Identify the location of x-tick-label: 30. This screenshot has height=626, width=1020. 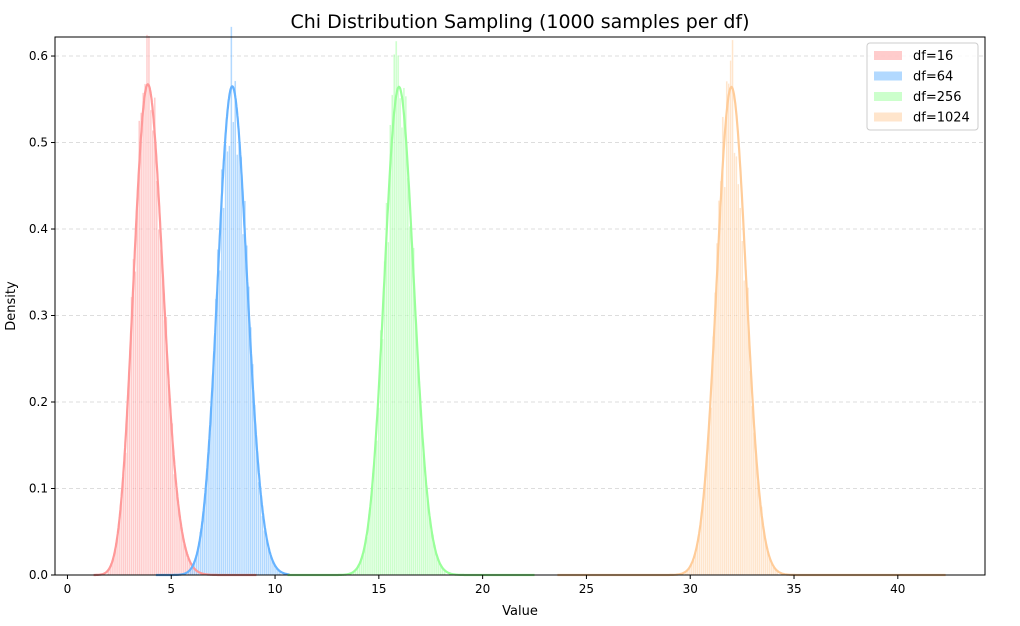
(690, 589).